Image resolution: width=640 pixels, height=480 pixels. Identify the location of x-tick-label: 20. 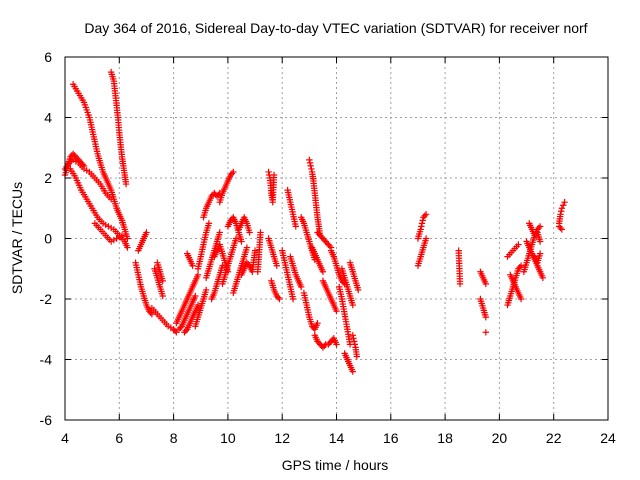
(500, 438).